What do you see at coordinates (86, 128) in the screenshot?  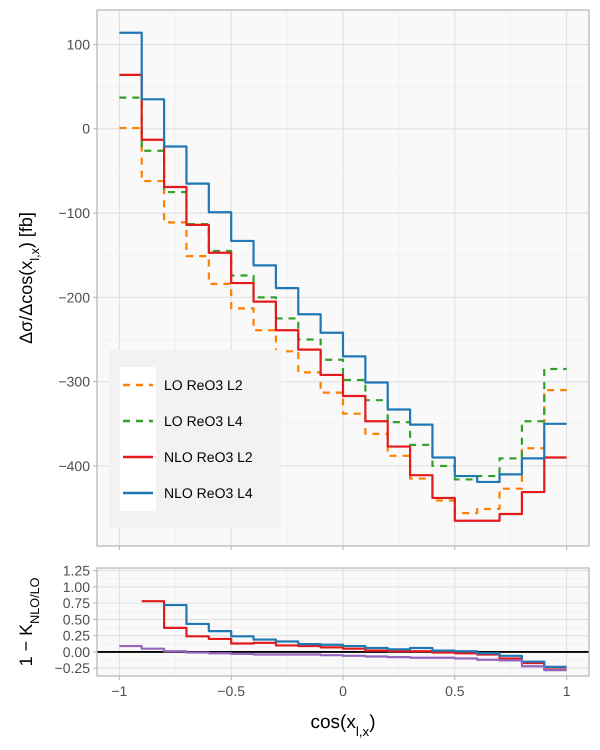 I see `y-tick-label: 0` at bounding box center [86, 128].